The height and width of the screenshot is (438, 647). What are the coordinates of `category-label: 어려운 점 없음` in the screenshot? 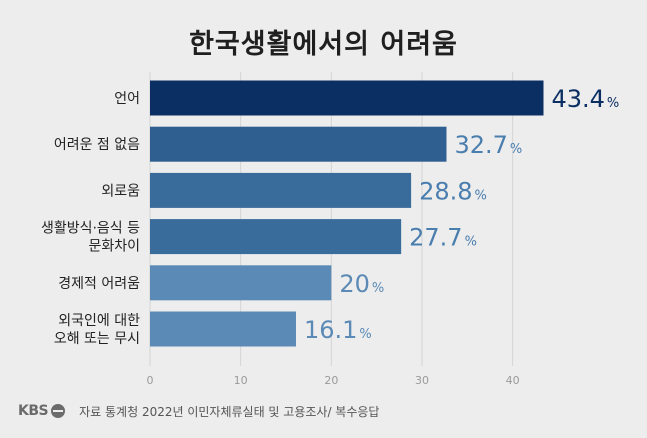 It's located at (97, 145).